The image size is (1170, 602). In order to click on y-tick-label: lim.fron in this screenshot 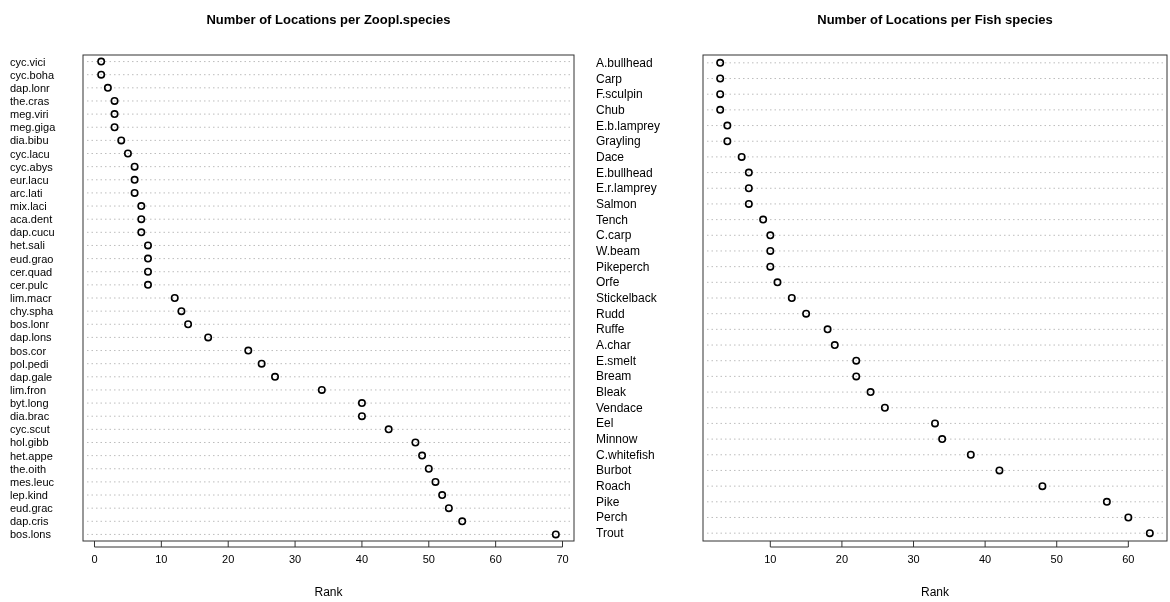, I will do `click(28, 389)`.